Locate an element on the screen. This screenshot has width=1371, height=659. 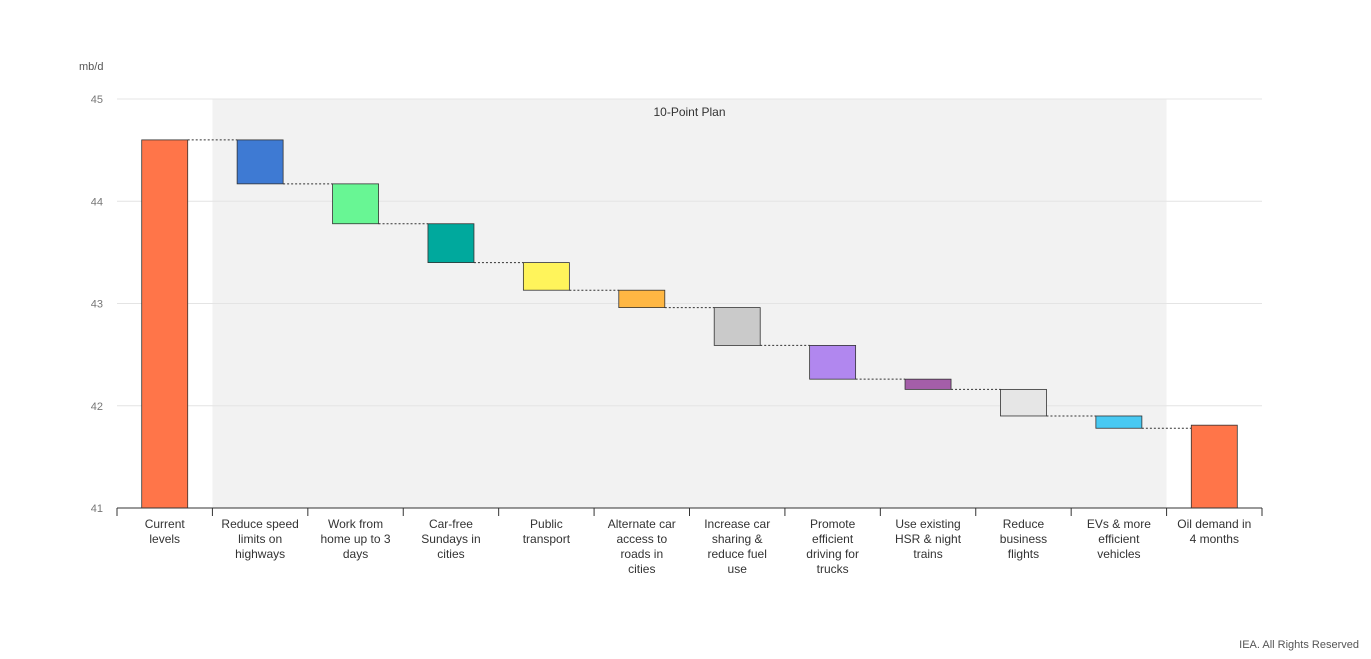
y-tick-label: 45 is located at coordinates (97, 100).